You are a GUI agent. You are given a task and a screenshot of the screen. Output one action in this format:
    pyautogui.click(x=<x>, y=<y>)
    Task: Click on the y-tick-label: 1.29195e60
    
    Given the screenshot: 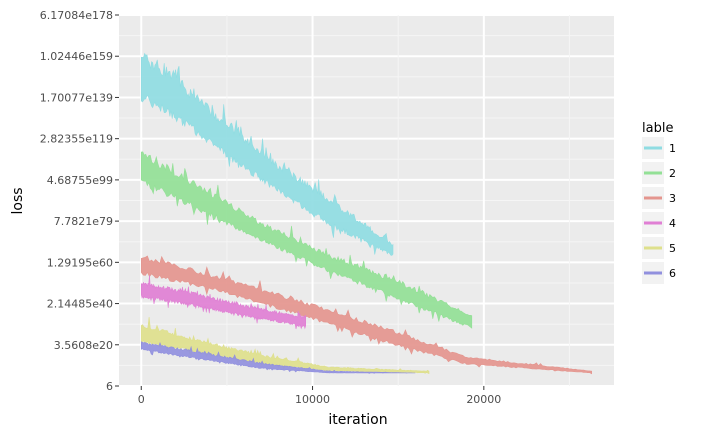 What is the action you would take?
    pyautogui.click(x=80, y=262)
    